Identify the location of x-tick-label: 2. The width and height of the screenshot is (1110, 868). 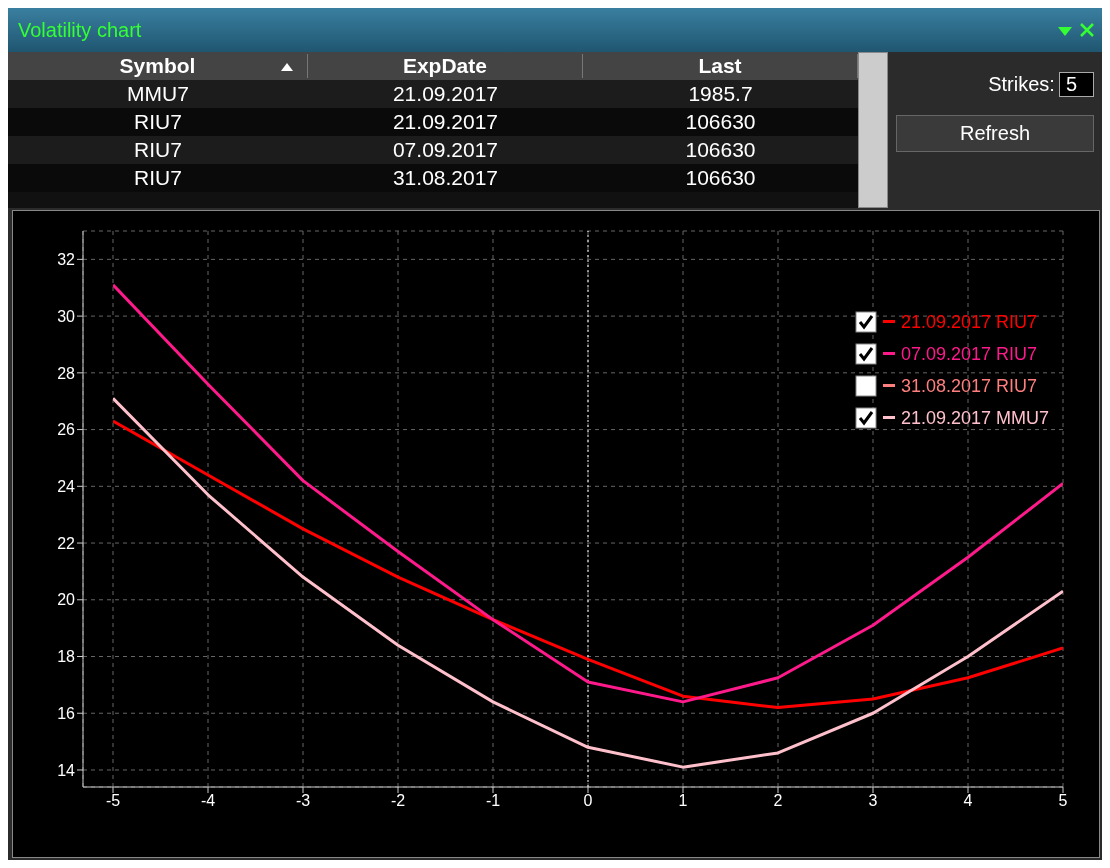
(778, 801).